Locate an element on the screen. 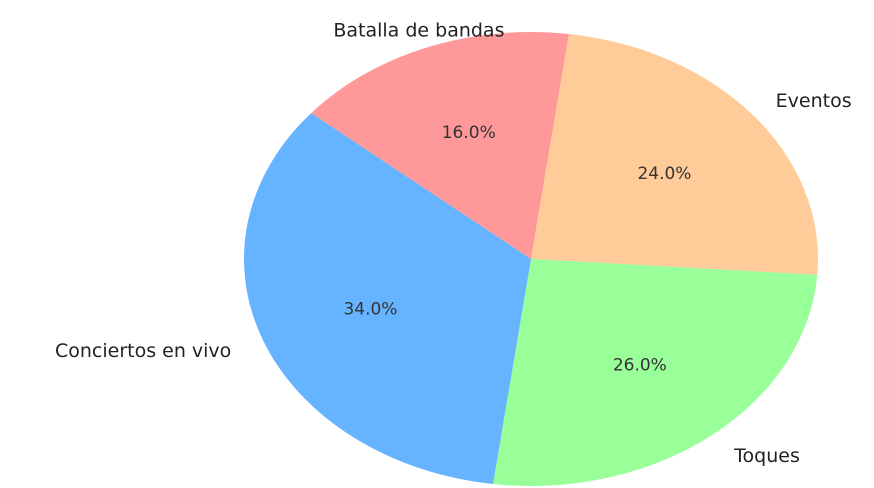  pie-slice-percent: 34.0% is located at coordinates (370, 309).